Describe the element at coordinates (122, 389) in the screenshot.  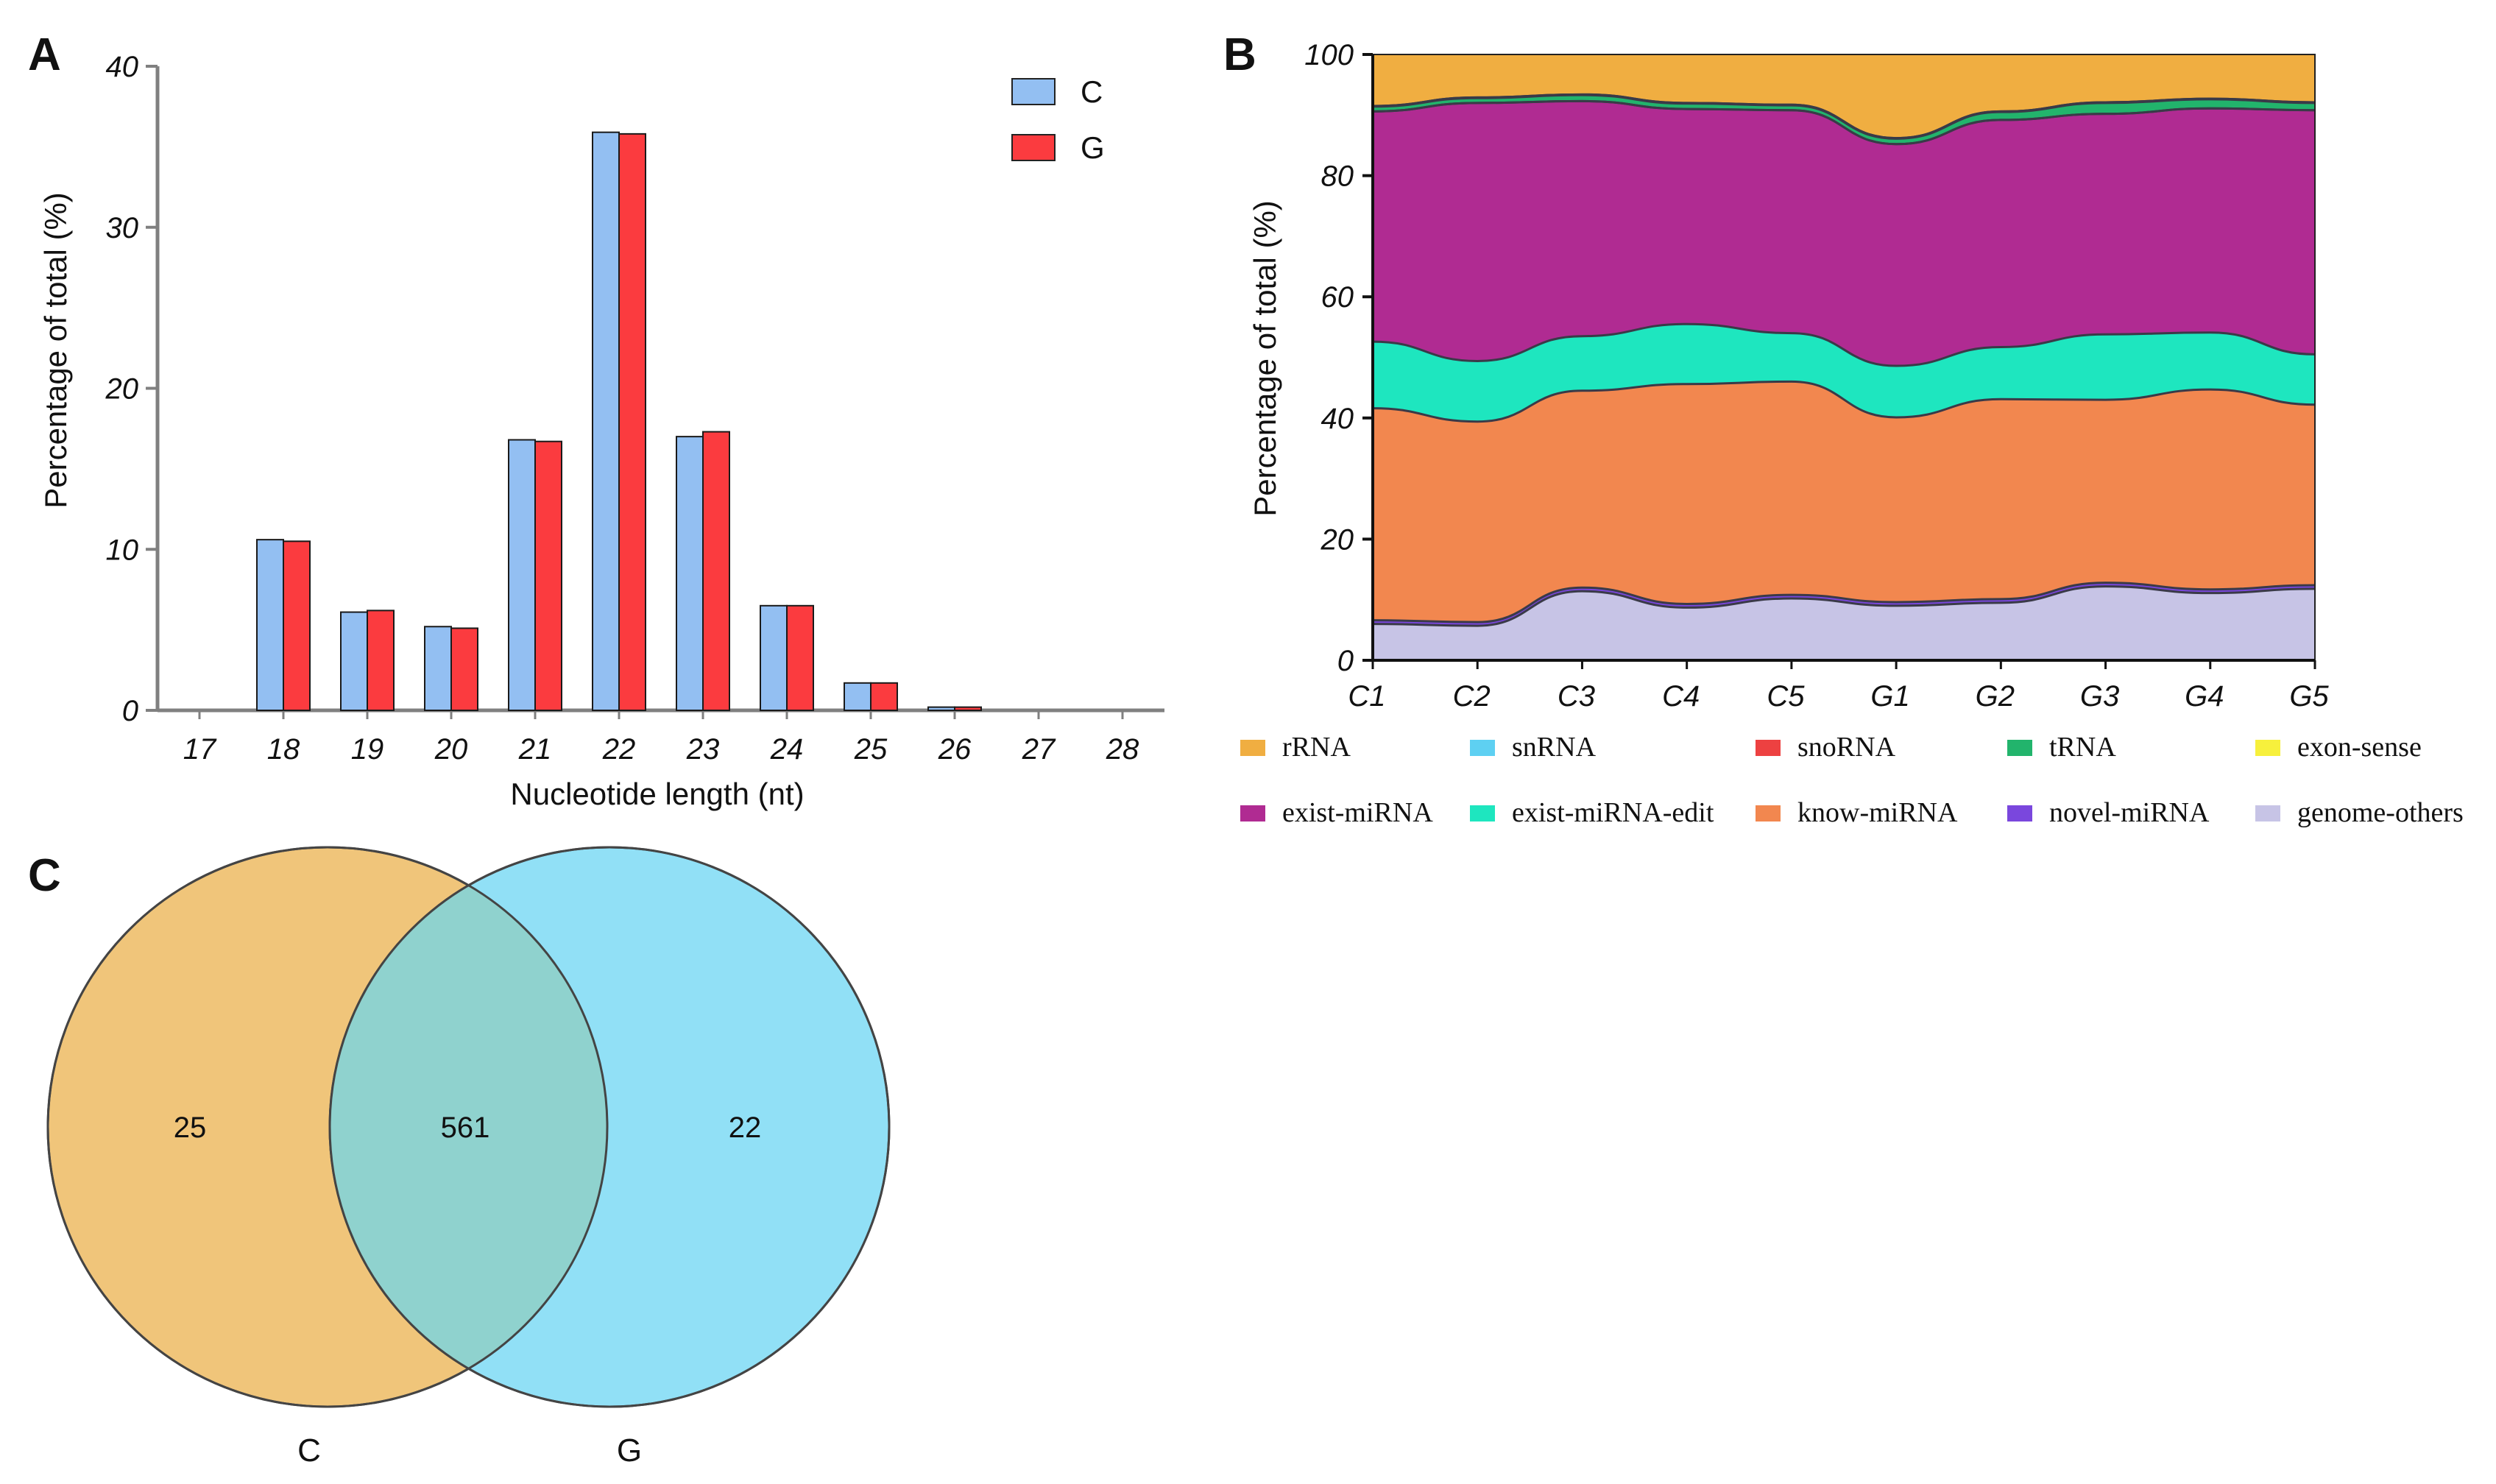
I see `y-tick-label-a: 20` at that location.